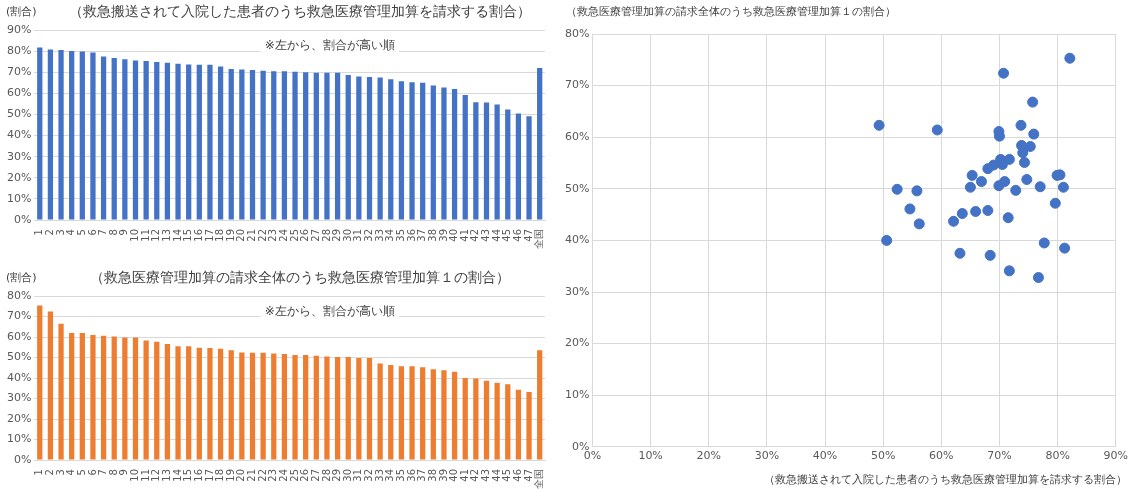 The width and height of the screenshot is (1133, 492). I want to click on x-tick-label: 11, so click(145, 235).